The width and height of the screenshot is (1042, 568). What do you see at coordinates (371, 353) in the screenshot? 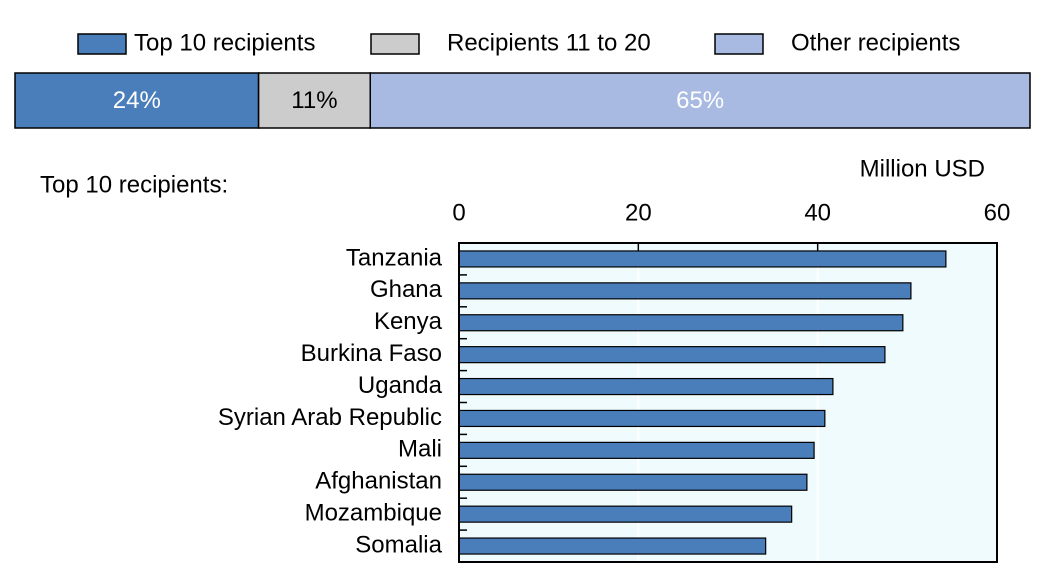
I see `y-tick-label: Burkina Faso` at bounding box center [371, 353].